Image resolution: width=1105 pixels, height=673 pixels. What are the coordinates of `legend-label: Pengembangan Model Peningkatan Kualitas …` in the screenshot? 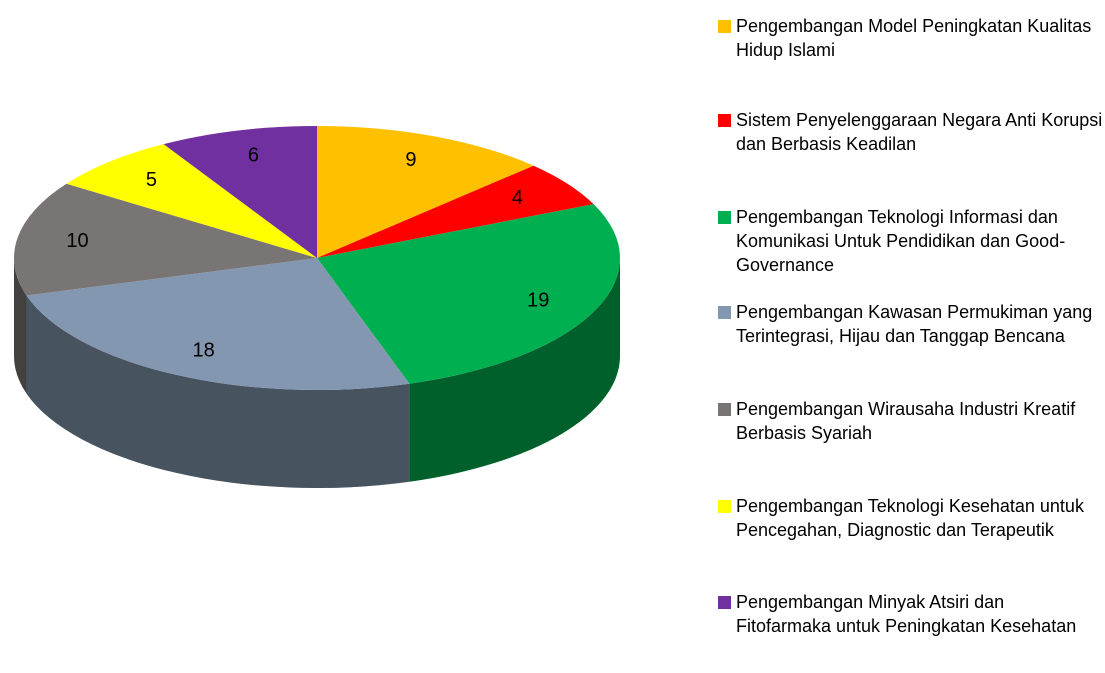 It's located at (914, 38).